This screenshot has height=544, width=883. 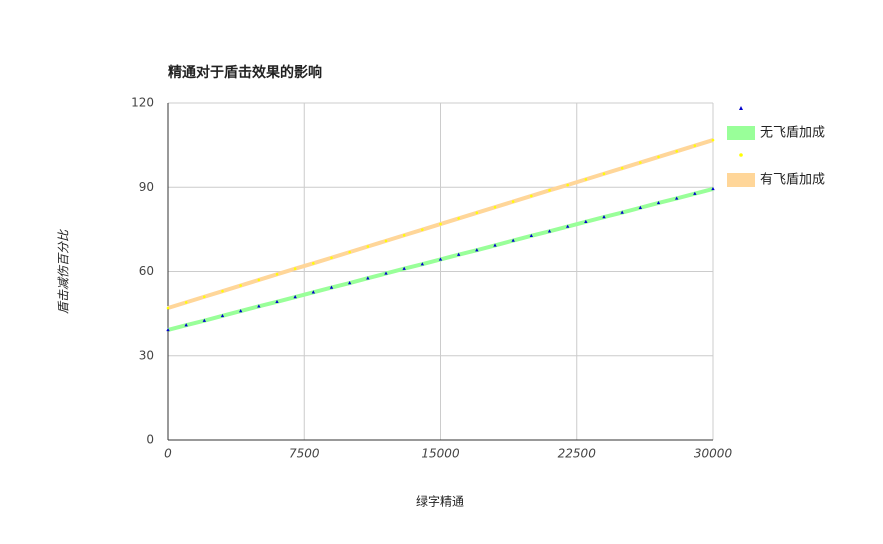 What do you see at coordinates (245, 72) in the screenshot?
I see `chart-title: 精通对于盾击效果的影响` at bounding box center [245, 72].